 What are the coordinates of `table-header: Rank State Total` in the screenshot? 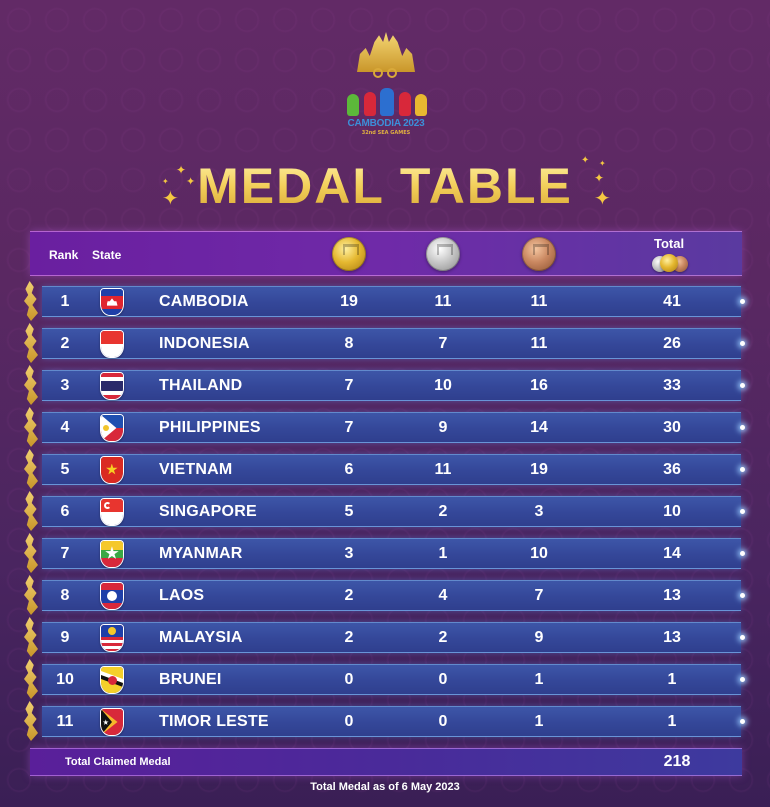 It's located at (386, 253).